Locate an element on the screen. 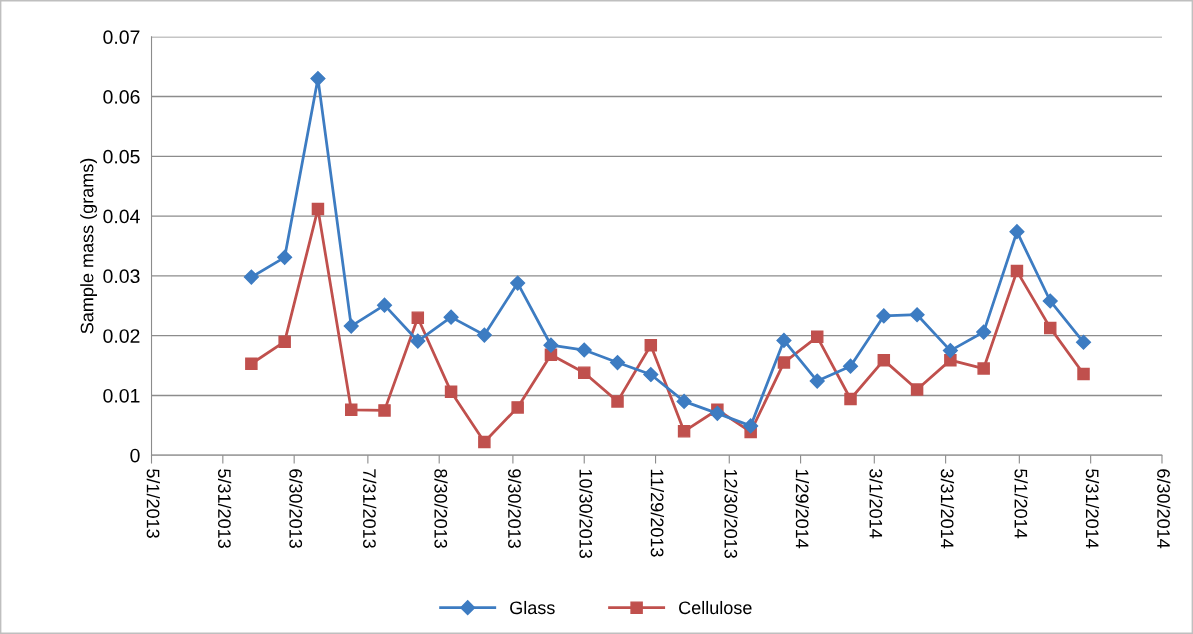 This screenshot has width=1193, height=634. x-tick-label: 1/29/2014 is located at coordinates (802, 509).